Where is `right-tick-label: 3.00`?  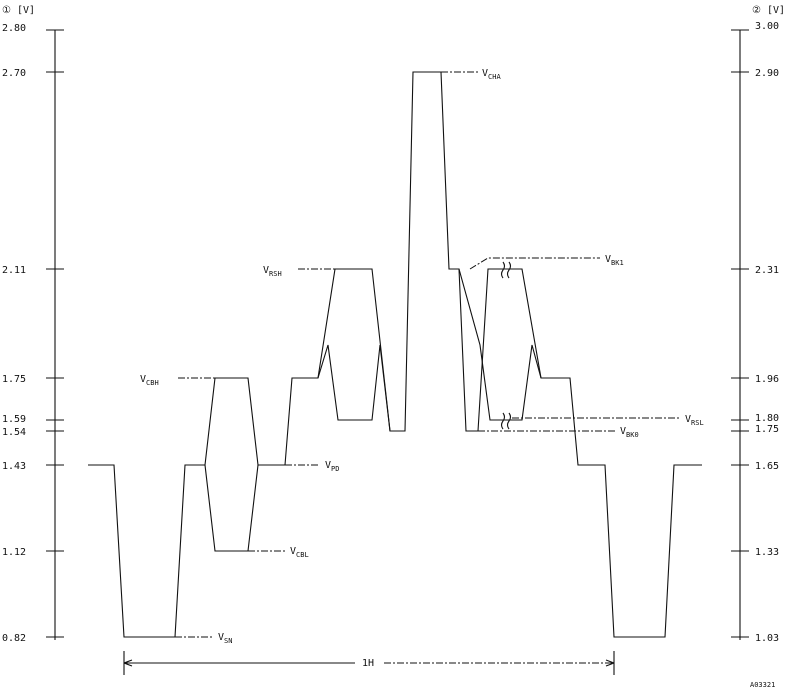 right-tick-label: 3.00 is located at coordinates (767, 26).